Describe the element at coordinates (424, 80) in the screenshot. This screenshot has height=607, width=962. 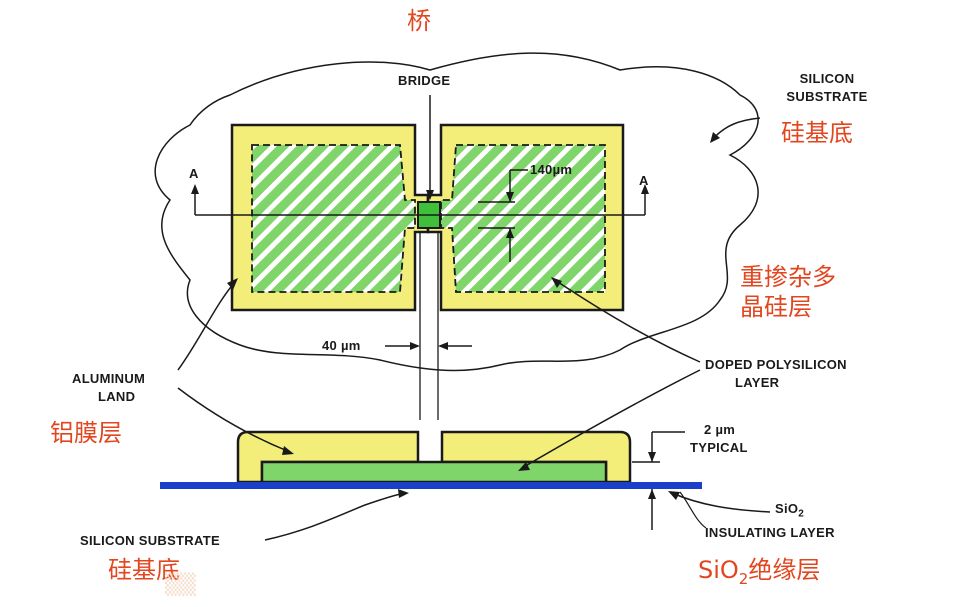
I see `bridge-label: BRIDGE` at that location.